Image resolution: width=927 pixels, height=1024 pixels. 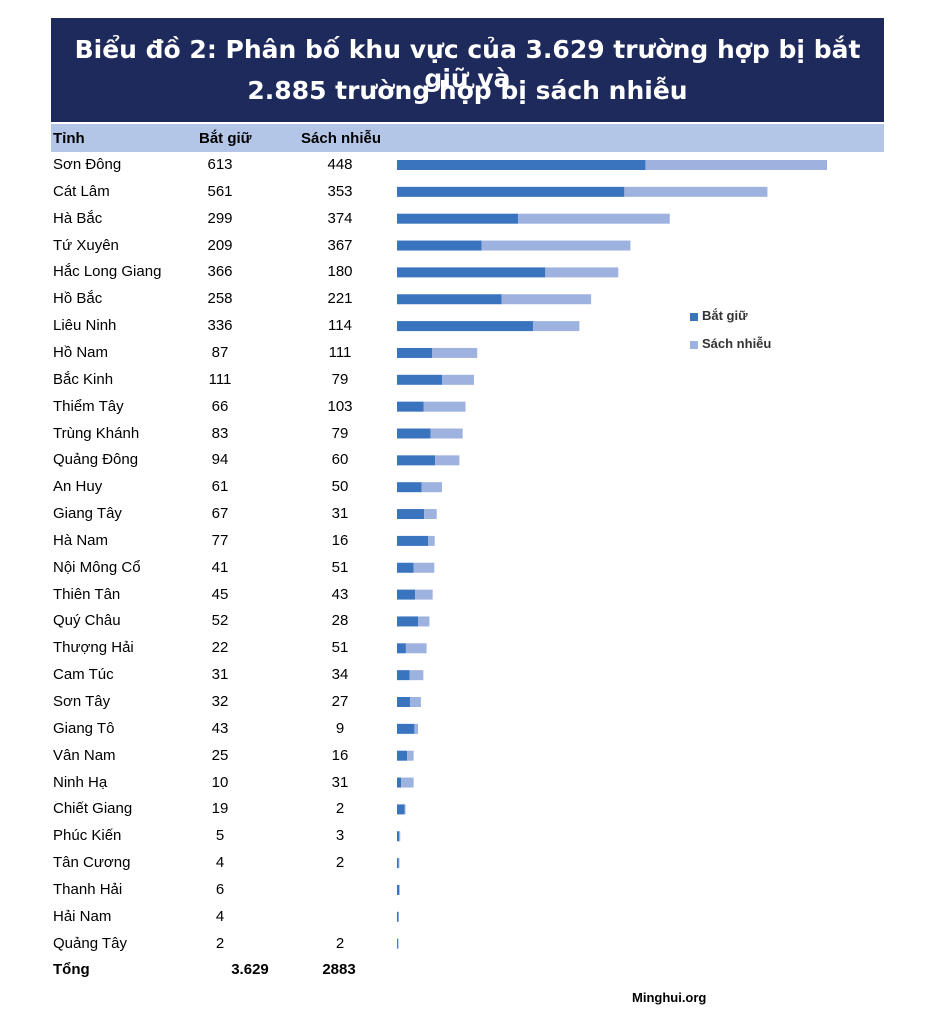 I want to click on province-label: Chiết Giang, so click(x=93, y=808).